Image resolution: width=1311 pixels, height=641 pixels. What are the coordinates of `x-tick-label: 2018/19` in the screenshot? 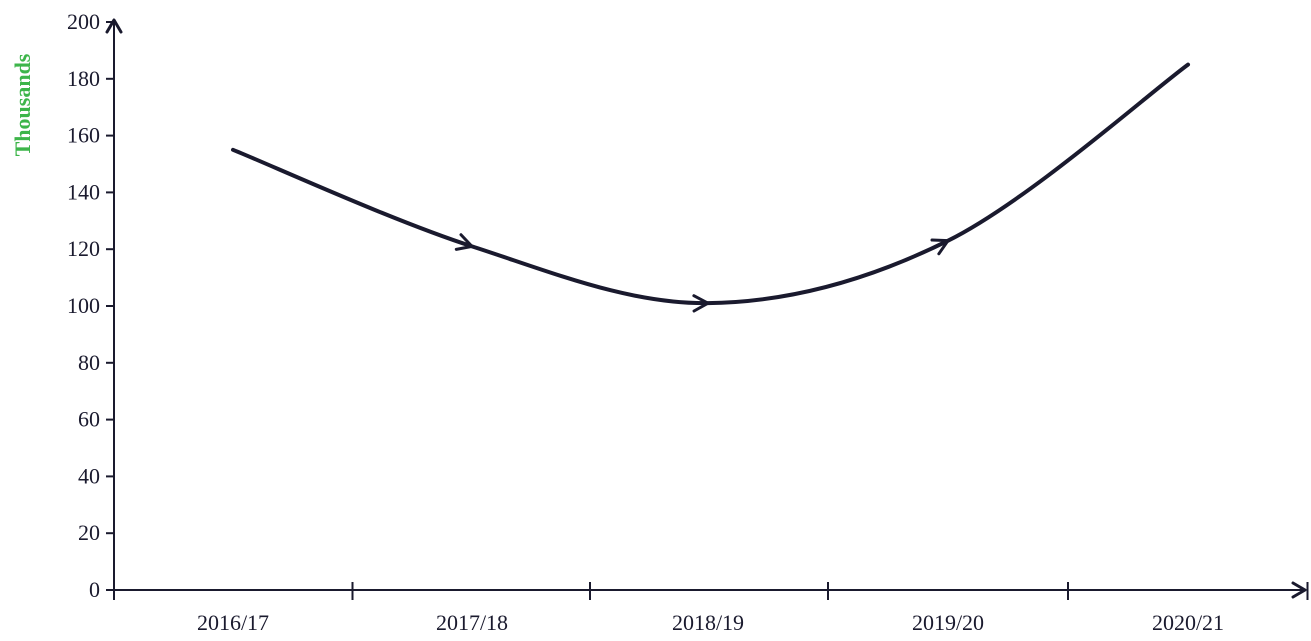 It's located at (708, 622).